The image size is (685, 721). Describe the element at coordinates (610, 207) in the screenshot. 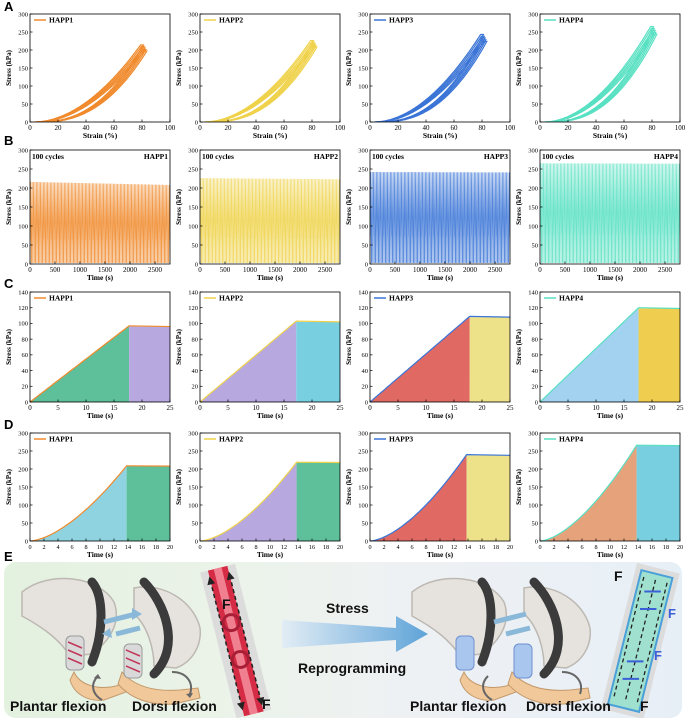

I see `chart-B4` at that location.